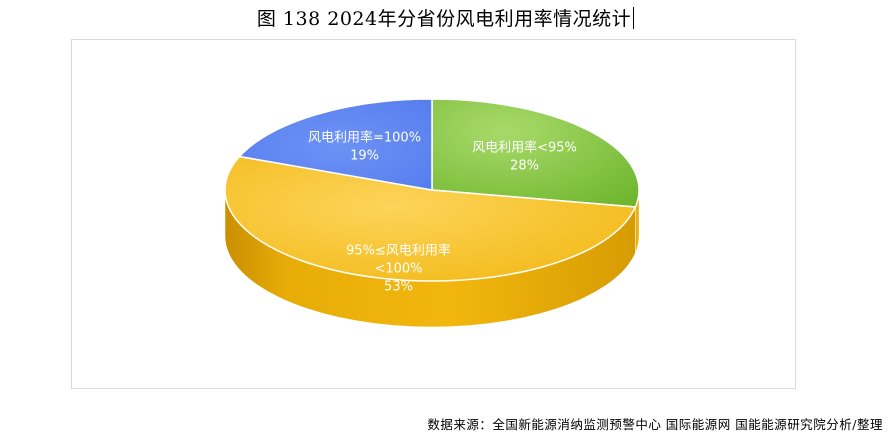 The width and height of the screenshot is (891, 443). Describe the element at coordinates (398, 269) in the screenshot. I see `pie-category-label: <100%` at that location.